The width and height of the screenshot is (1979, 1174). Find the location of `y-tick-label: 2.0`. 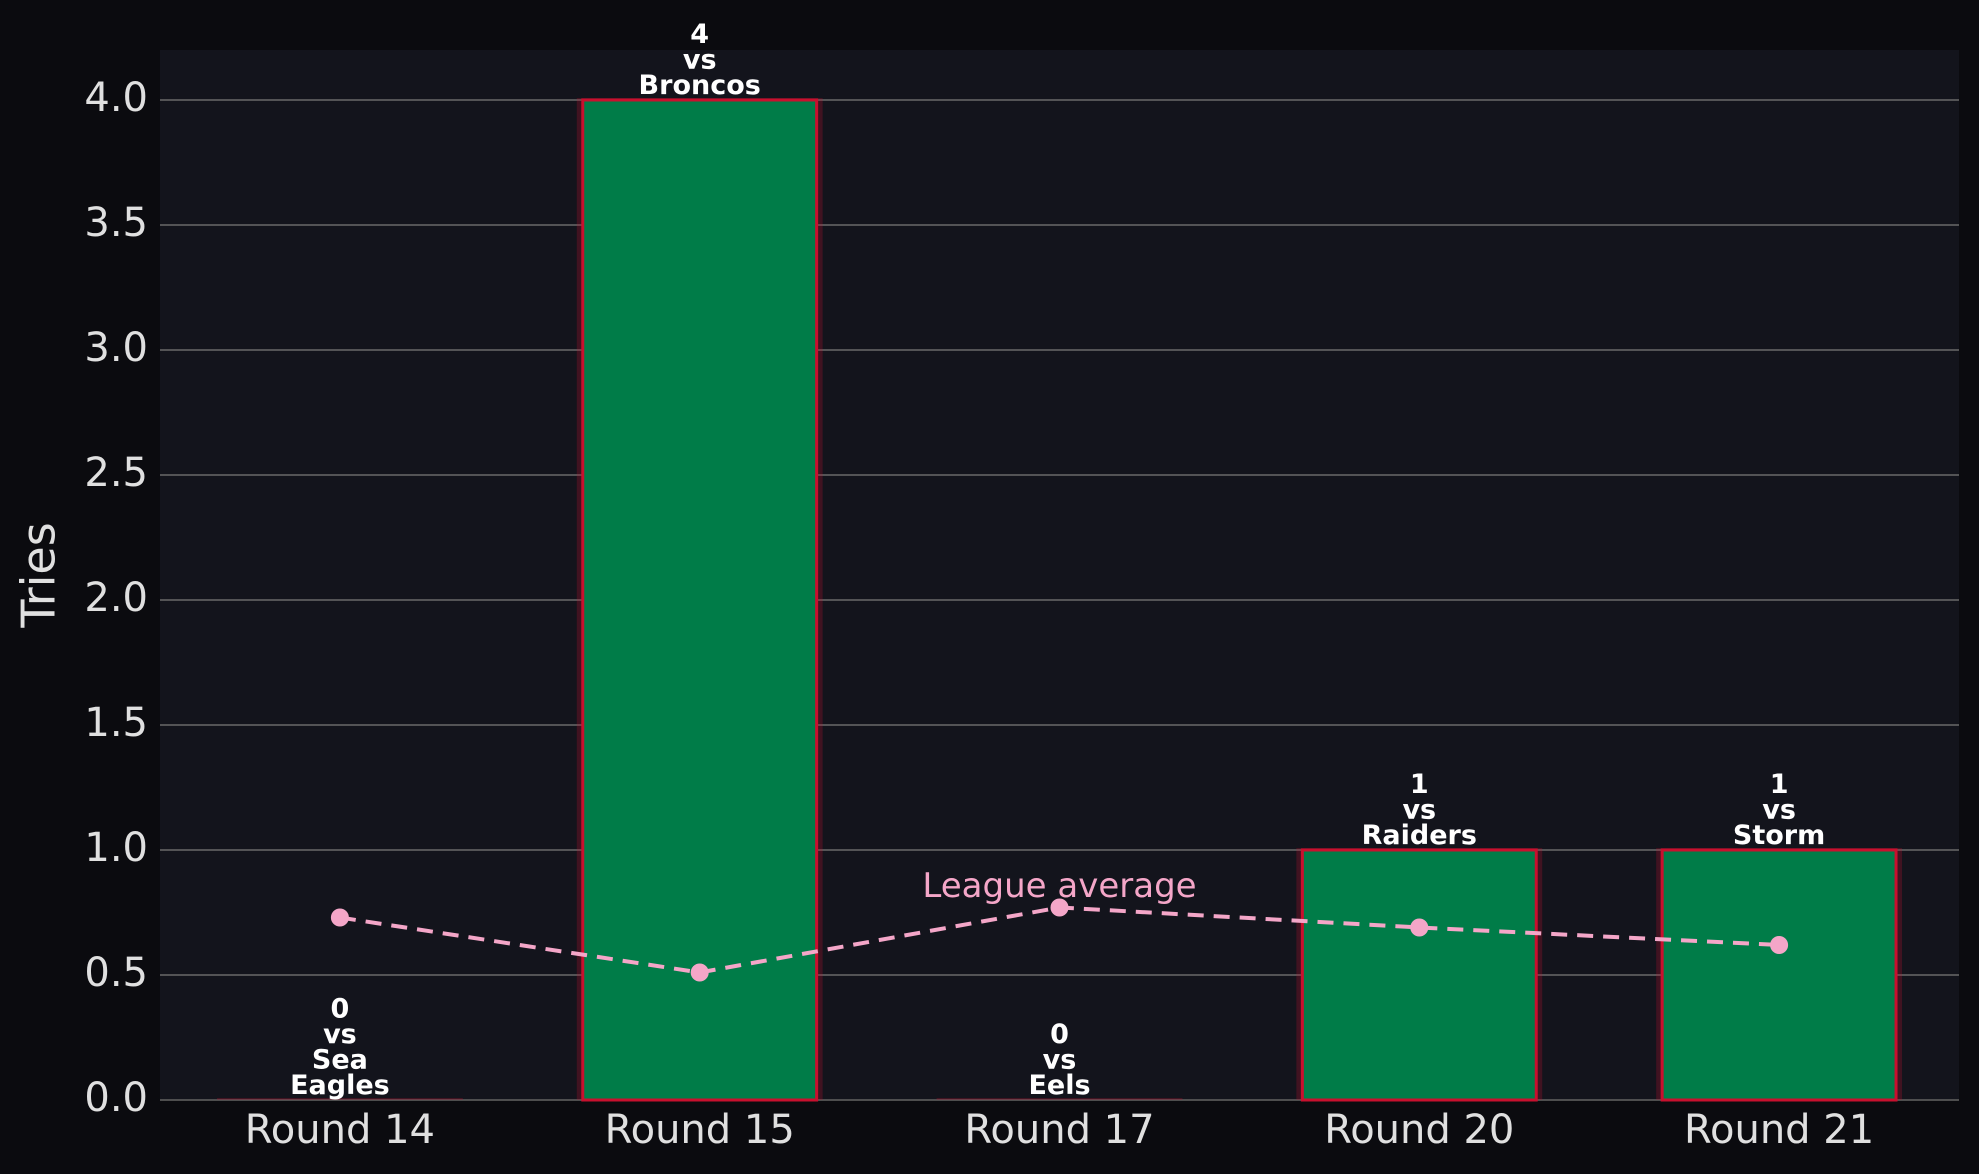

y-tick-label: 2.0 is located at coordinates (116, 598).